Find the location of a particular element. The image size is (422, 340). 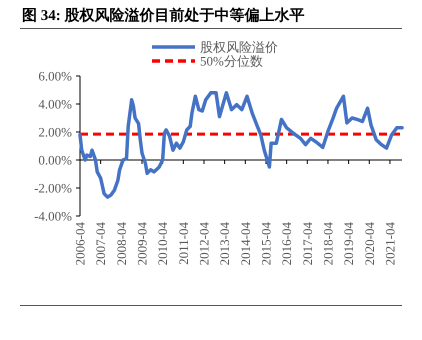

y-tick-label: 6.00% is located at coordinates (55, 76).